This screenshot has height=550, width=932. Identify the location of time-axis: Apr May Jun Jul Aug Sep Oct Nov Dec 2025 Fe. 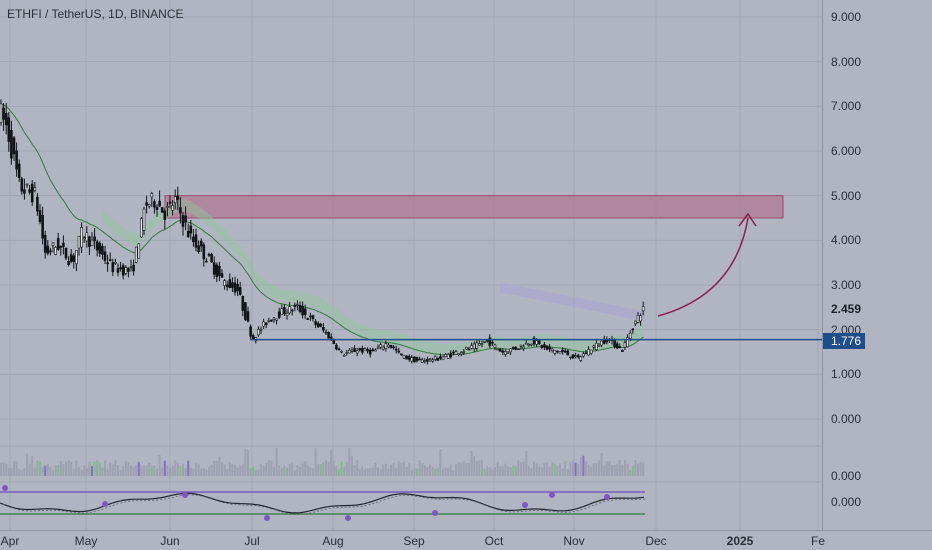
(466, 540).